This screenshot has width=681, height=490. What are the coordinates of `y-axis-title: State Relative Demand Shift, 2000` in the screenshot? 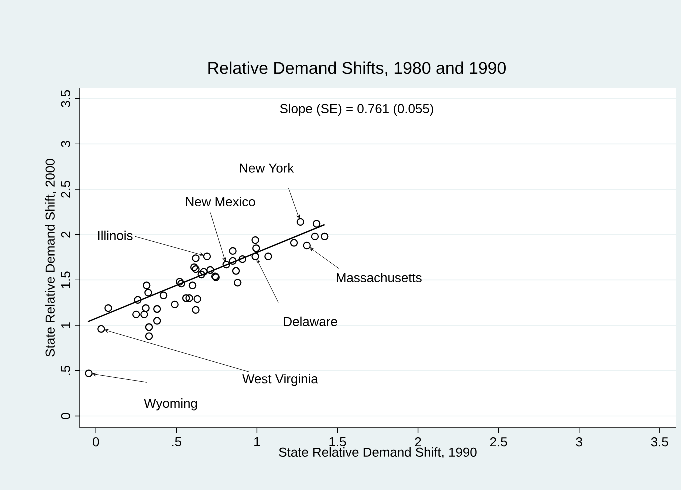 It's located at (50, 258).